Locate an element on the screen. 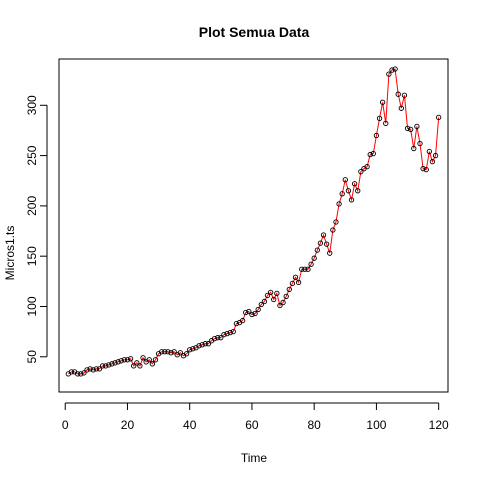 Image resolution: width=480 pixels, height=480 pixels. x-tick-label: 40 is located at coordinates (190, 425).